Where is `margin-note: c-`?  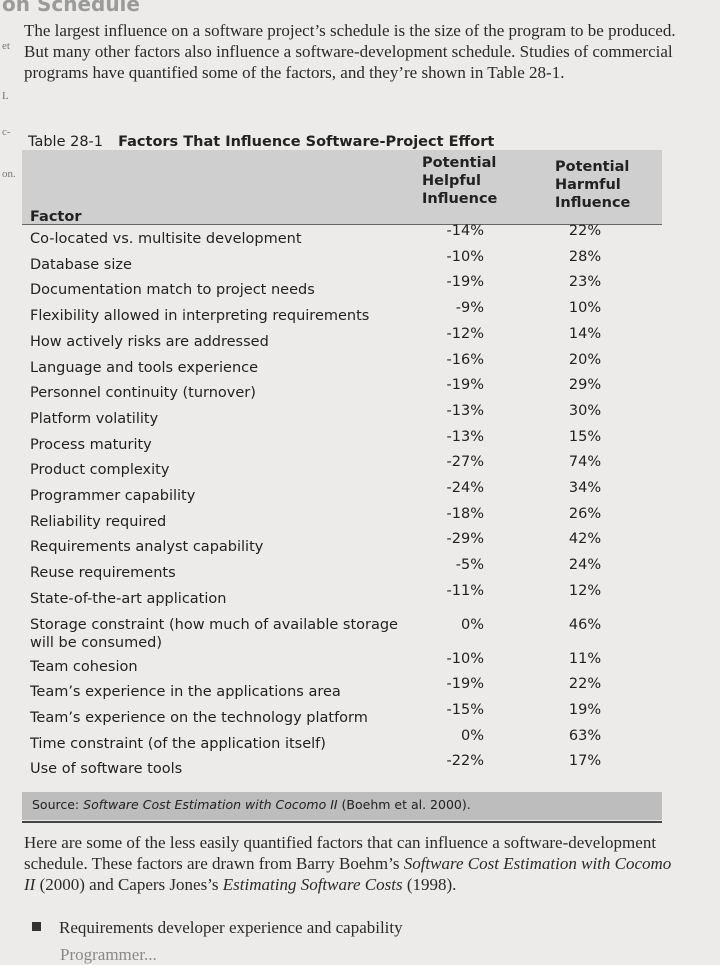
margin-note: c- is located at coordinates (6, 132).